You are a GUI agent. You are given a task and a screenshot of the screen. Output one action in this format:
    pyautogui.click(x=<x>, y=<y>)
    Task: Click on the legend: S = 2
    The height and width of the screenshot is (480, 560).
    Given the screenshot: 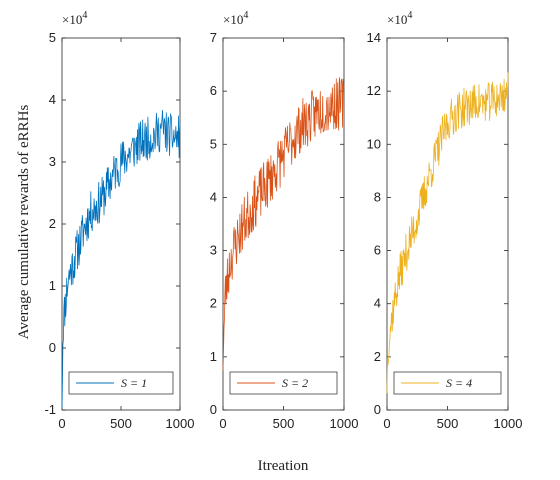 What is the action you would take?
    pyautogui.click(x=283, y=383)
    